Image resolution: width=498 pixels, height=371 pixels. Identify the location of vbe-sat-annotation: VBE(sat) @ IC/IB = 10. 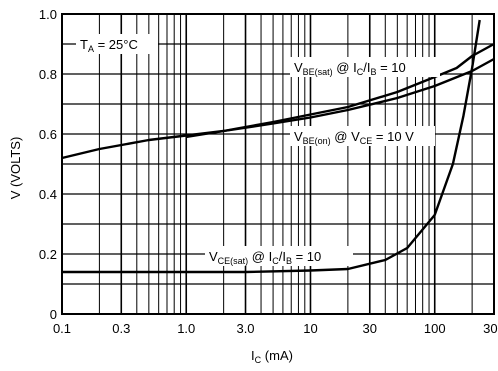
(365, 67).